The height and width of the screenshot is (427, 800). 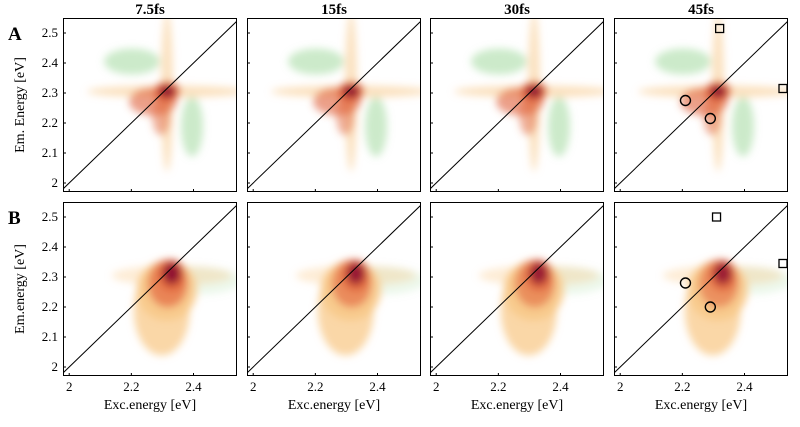 I want to click on column-title: 7.5fs, so click(x=150, y=10).